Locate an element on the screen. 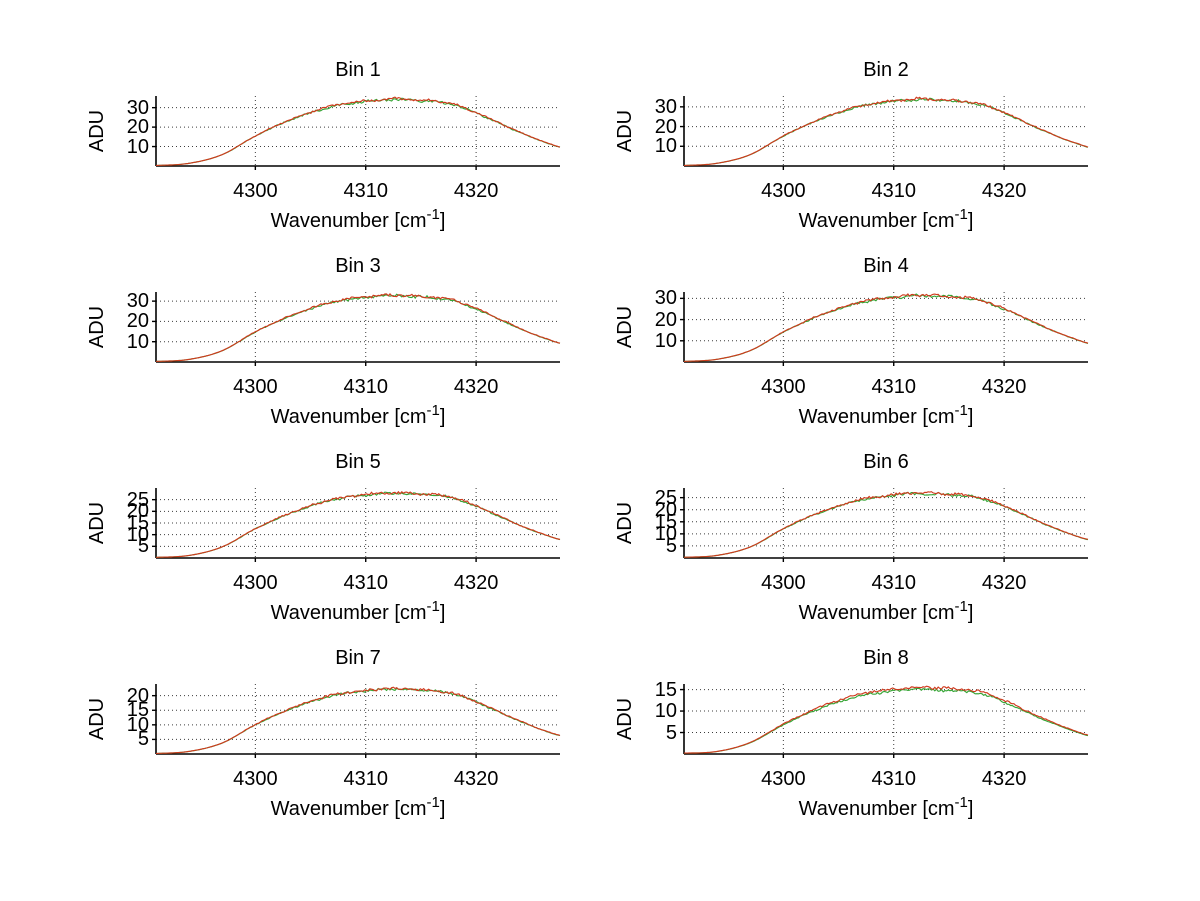 This screenshot has width=1200, height=901. plot-title-bin-2: Bin 2 is located at coordinates (886, 70).